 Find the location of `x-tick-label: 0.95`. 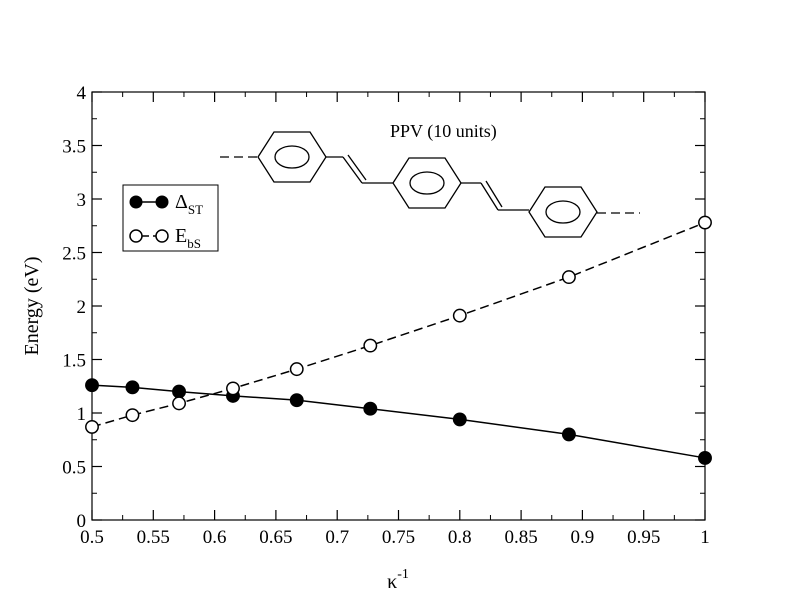

x-tick-label: 0.95 is located at coordinates (643, 537).